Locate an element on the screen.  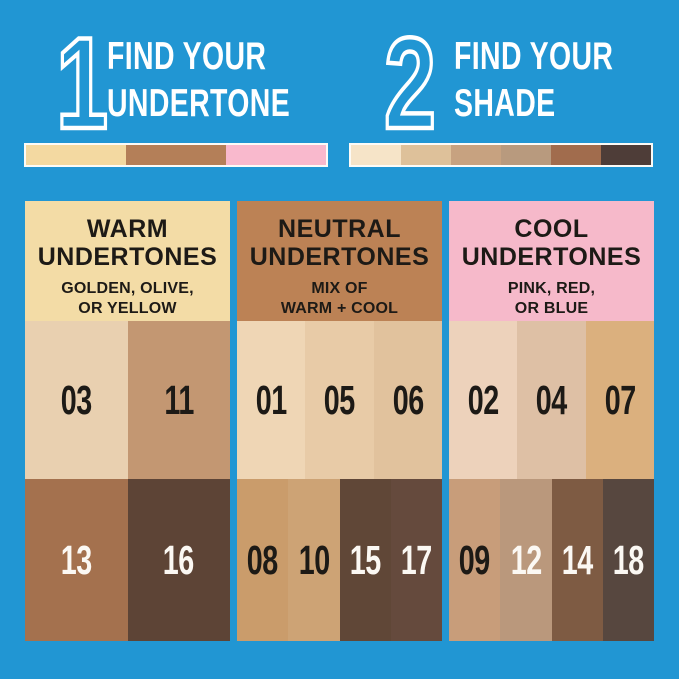
shade-swatch-11: 11 is located at coordinates (178, 400).